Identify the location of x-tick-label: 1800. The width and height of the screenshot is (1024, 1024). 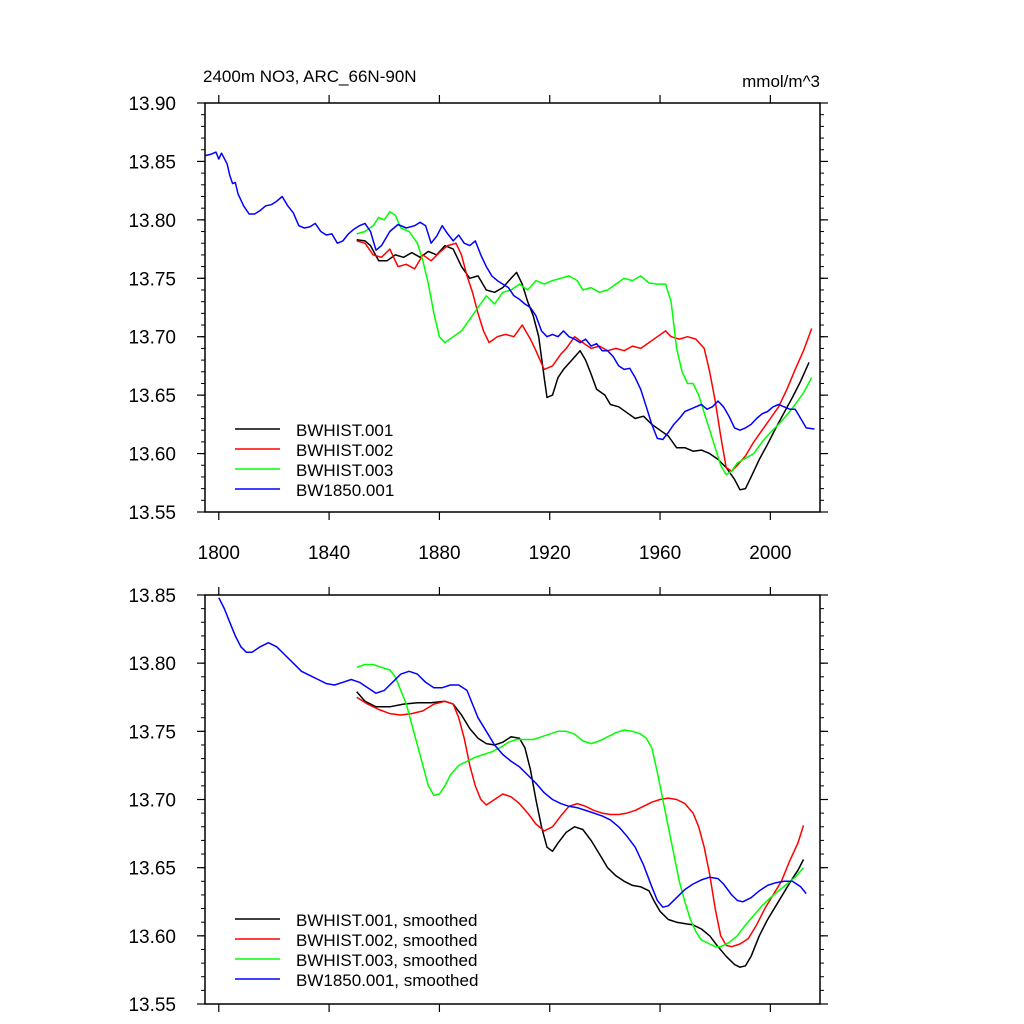
(219, 553).